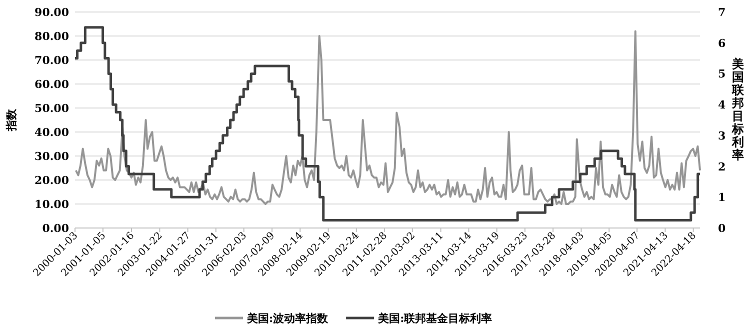  I want to click on y-tick-label: 0.00, so click(56, 228).